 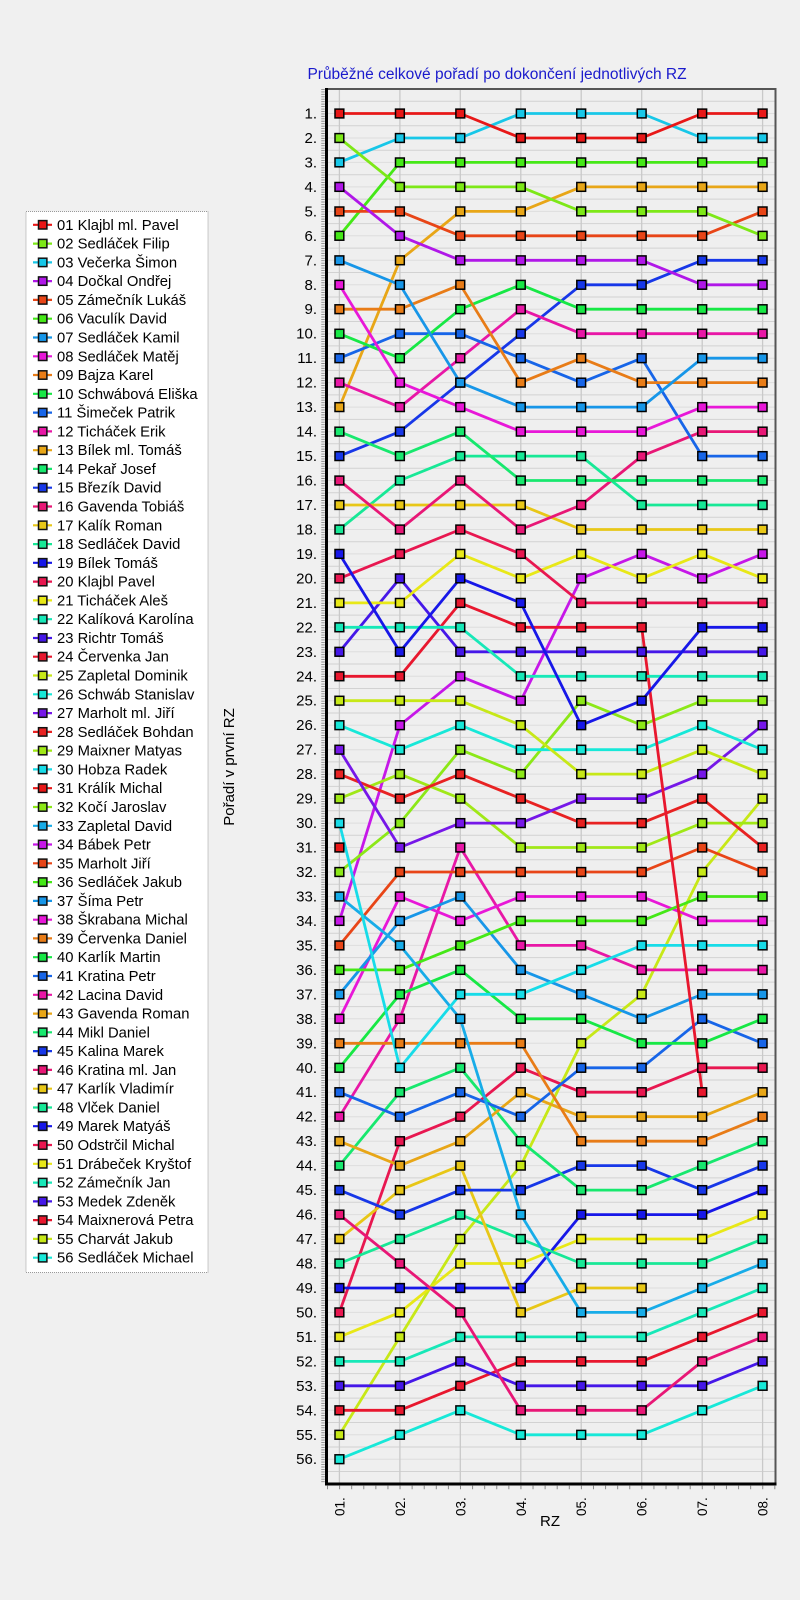 What do you see at coordinates (306, 383) in the screenshot?
I see `svg-text: 12.` at bounding box center [306, 383].